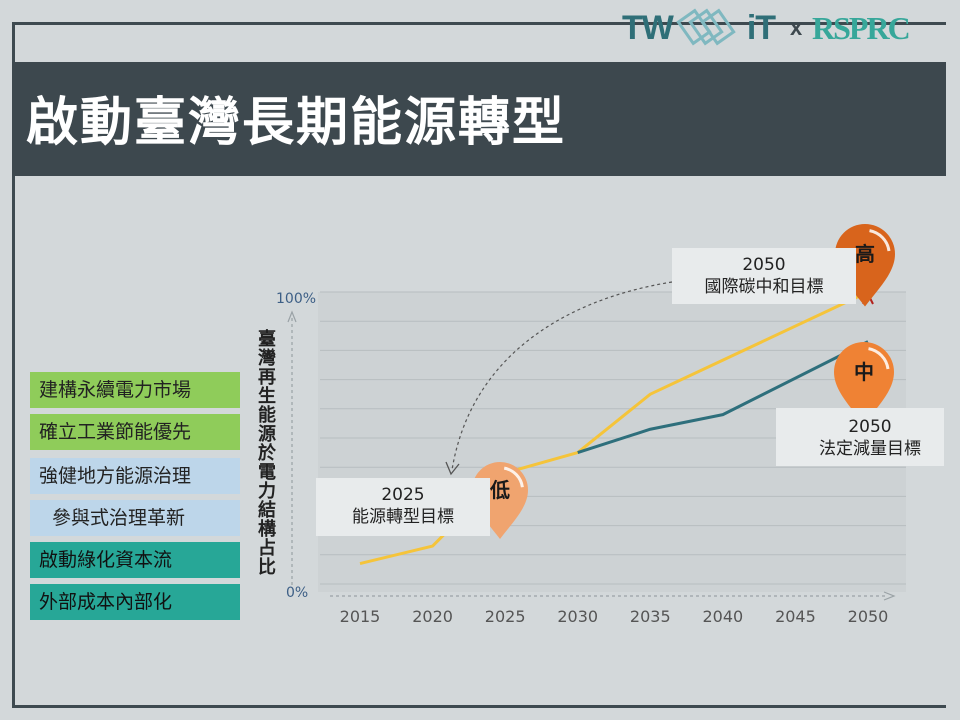 The height and width of the screenshot is (720, 960). What do you see at coordinates (868, 616) in the screenshot?
I see `x-tick-label: 2050` at bounding box center [868, 616].